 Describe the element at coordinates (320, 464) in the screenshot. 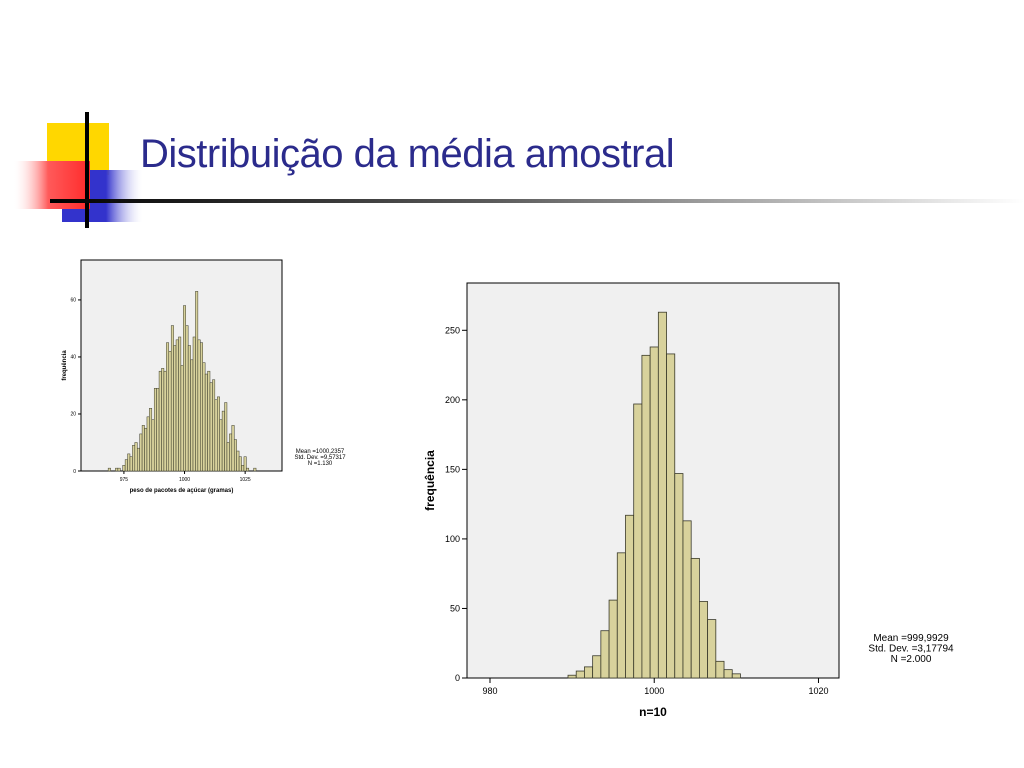

I see `stats-line: N =1.130` at that location.